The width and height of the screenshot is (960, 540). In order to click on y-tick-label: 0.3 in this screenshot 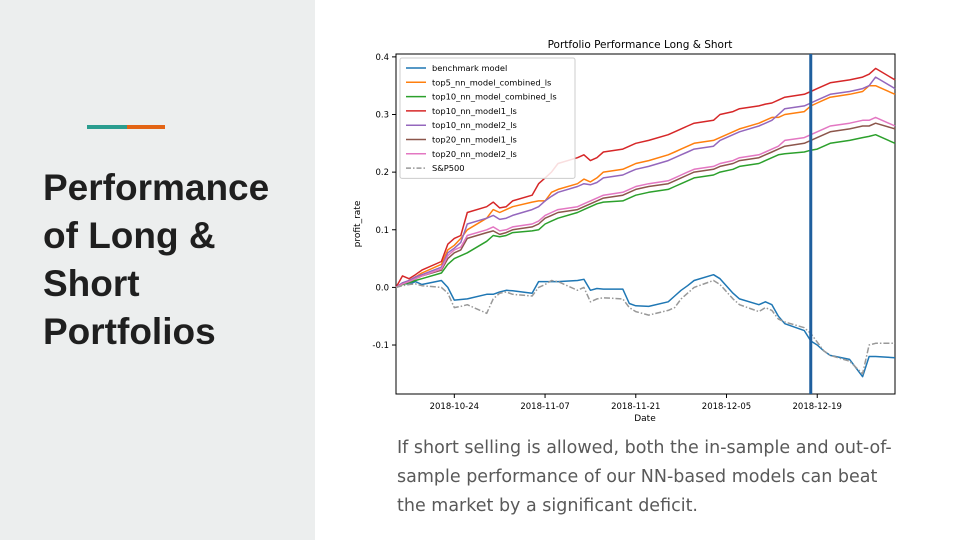, I will do `click(382, 116)`.